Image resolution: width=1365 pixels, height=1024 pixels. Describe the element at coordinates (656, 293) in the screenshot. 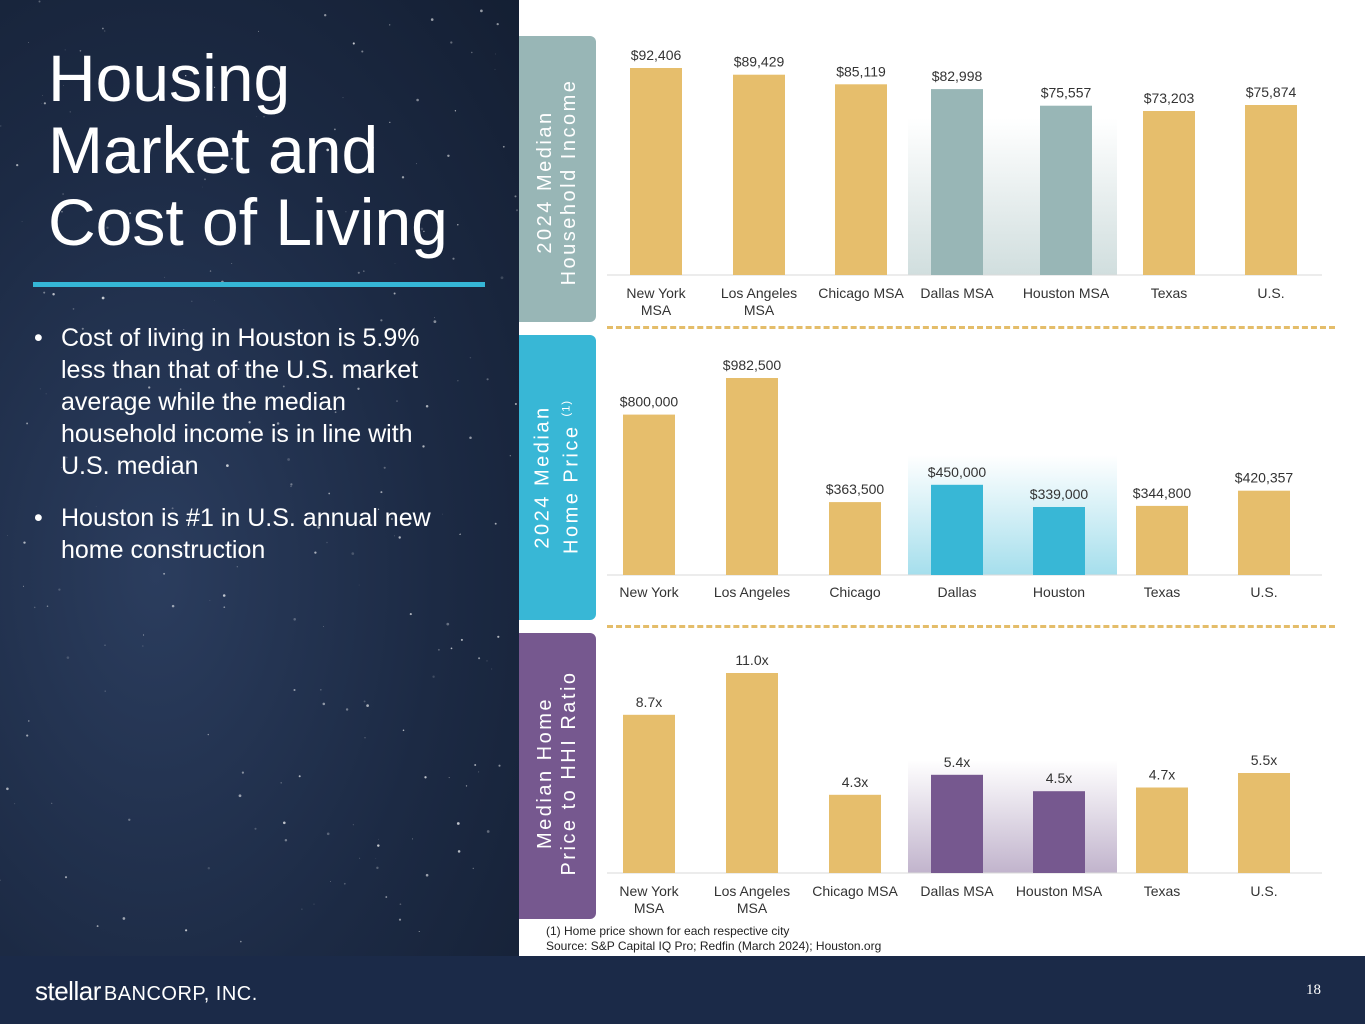

I see `income-category-label: New York` at that location.